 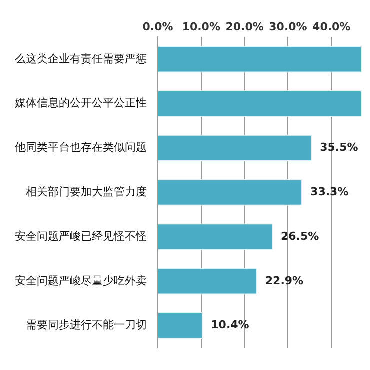 What do you see at coordinates (86, 325) in the screenshot?
I see `y-tick-label: 需要同步进行不能一刀切` at bounding box center [86, 325].